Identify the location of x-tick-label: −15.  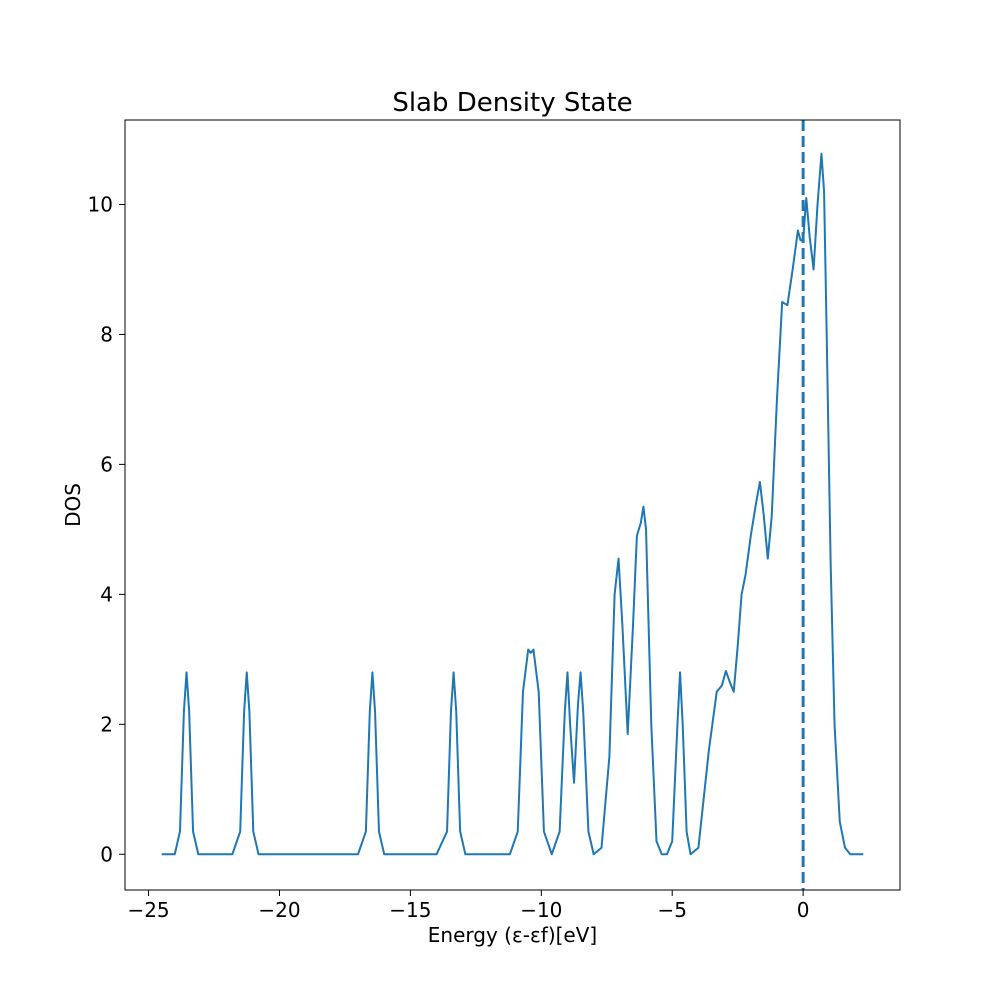
(410, 910).